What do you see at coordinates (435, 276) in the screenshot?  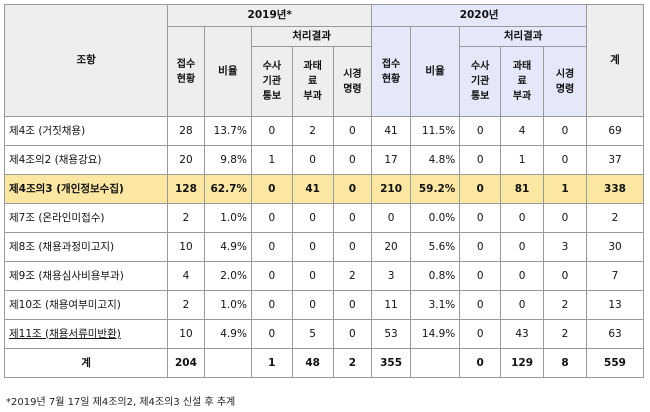 I see `cell-ratio-2020: 0.8%` at bounding box center [435, 276].